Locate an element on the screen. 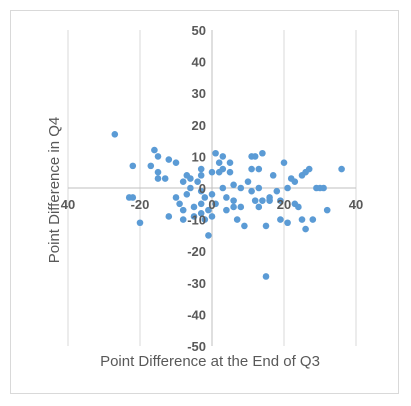 The image size is (411, 406). y-tick-label: 10 is located at coordinates (199, 156).